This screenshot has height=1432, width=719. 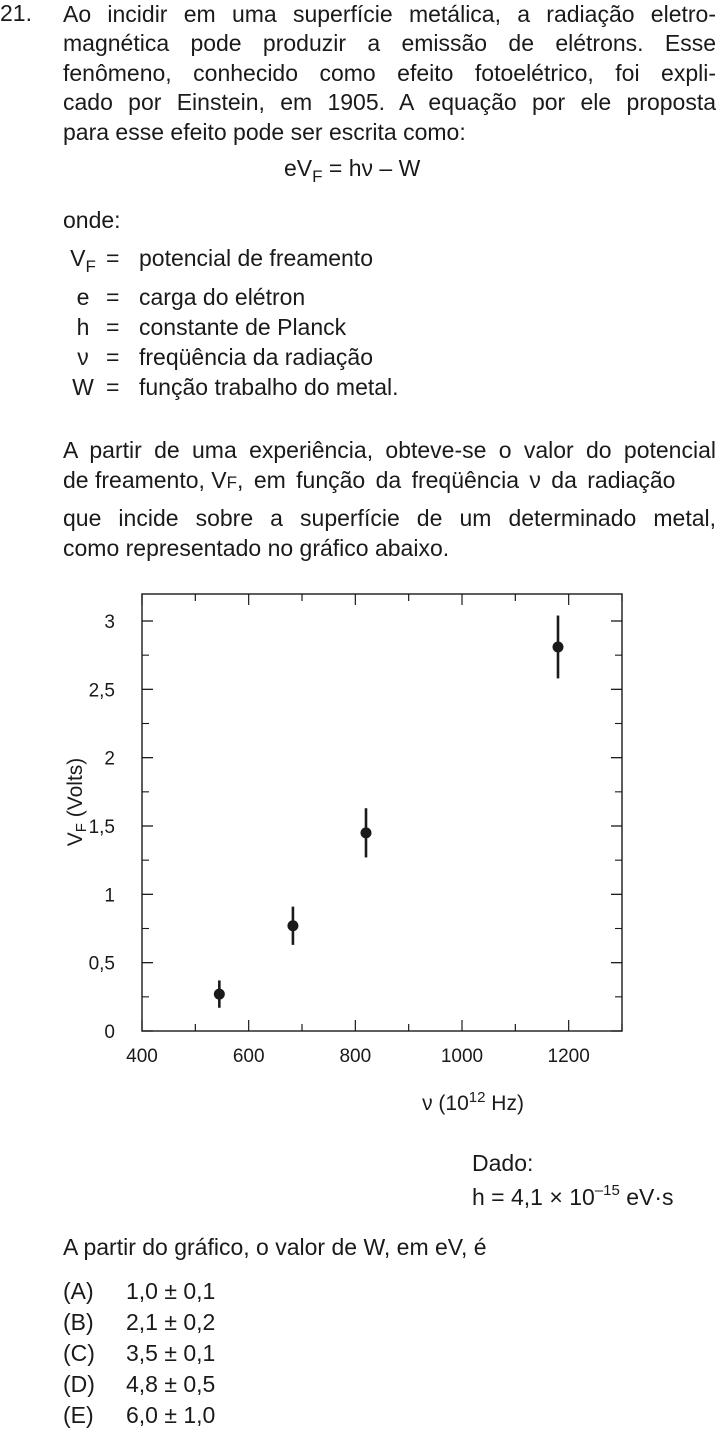 I want to click on definition-symbol: VF, so click(x=83, y=260).